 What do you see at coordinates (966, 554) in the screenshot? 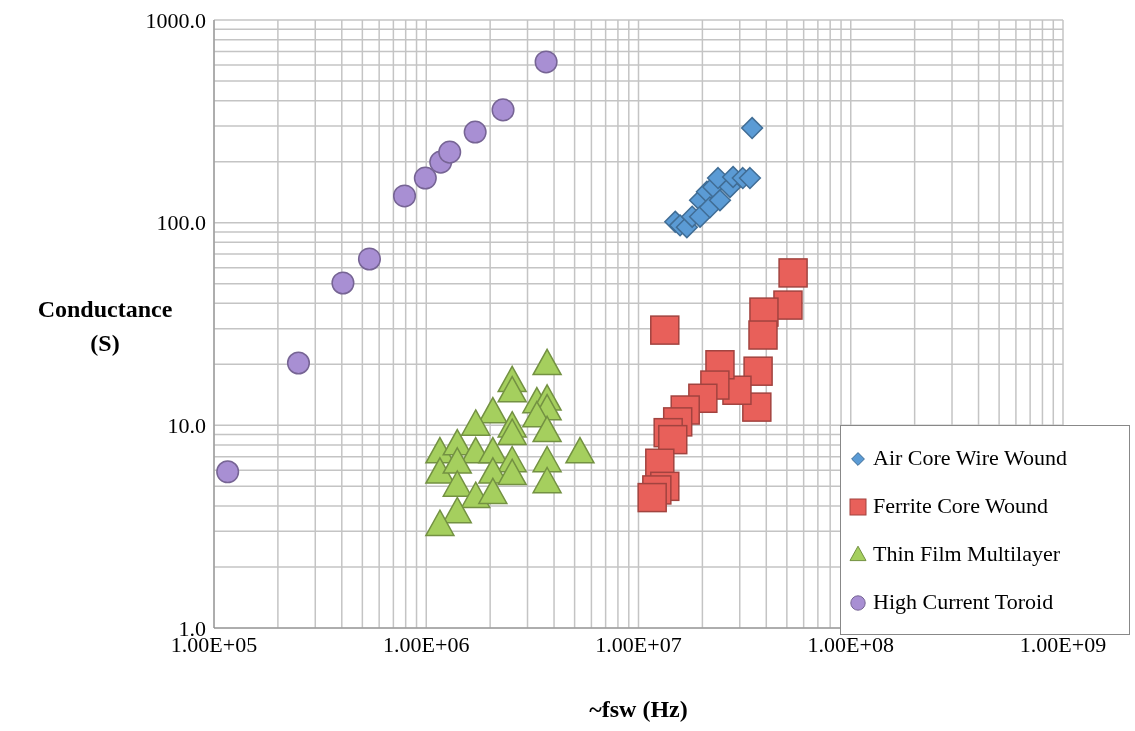
I see `legend-label: Thin Film Multilayer` at bounding box center [966, 554].